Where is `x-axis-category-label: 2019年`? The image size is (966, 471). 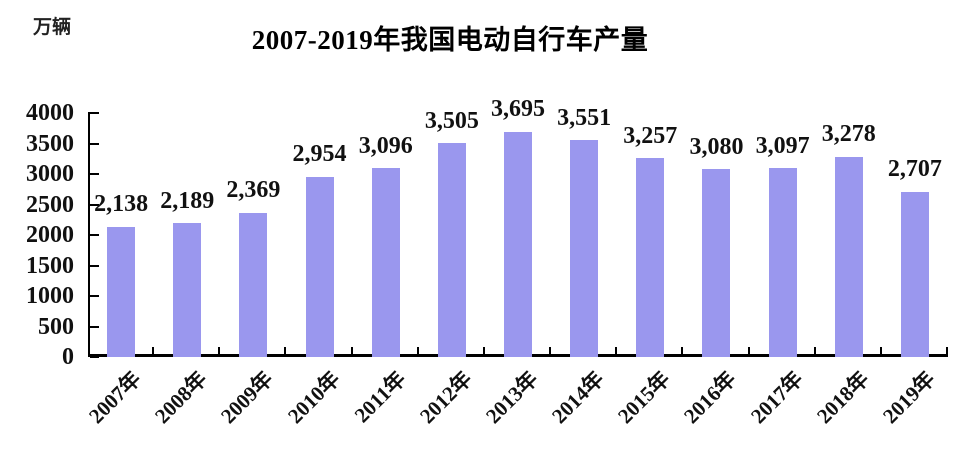
x-axis-category-label: 2019年 is located at coordinates (908, 397).